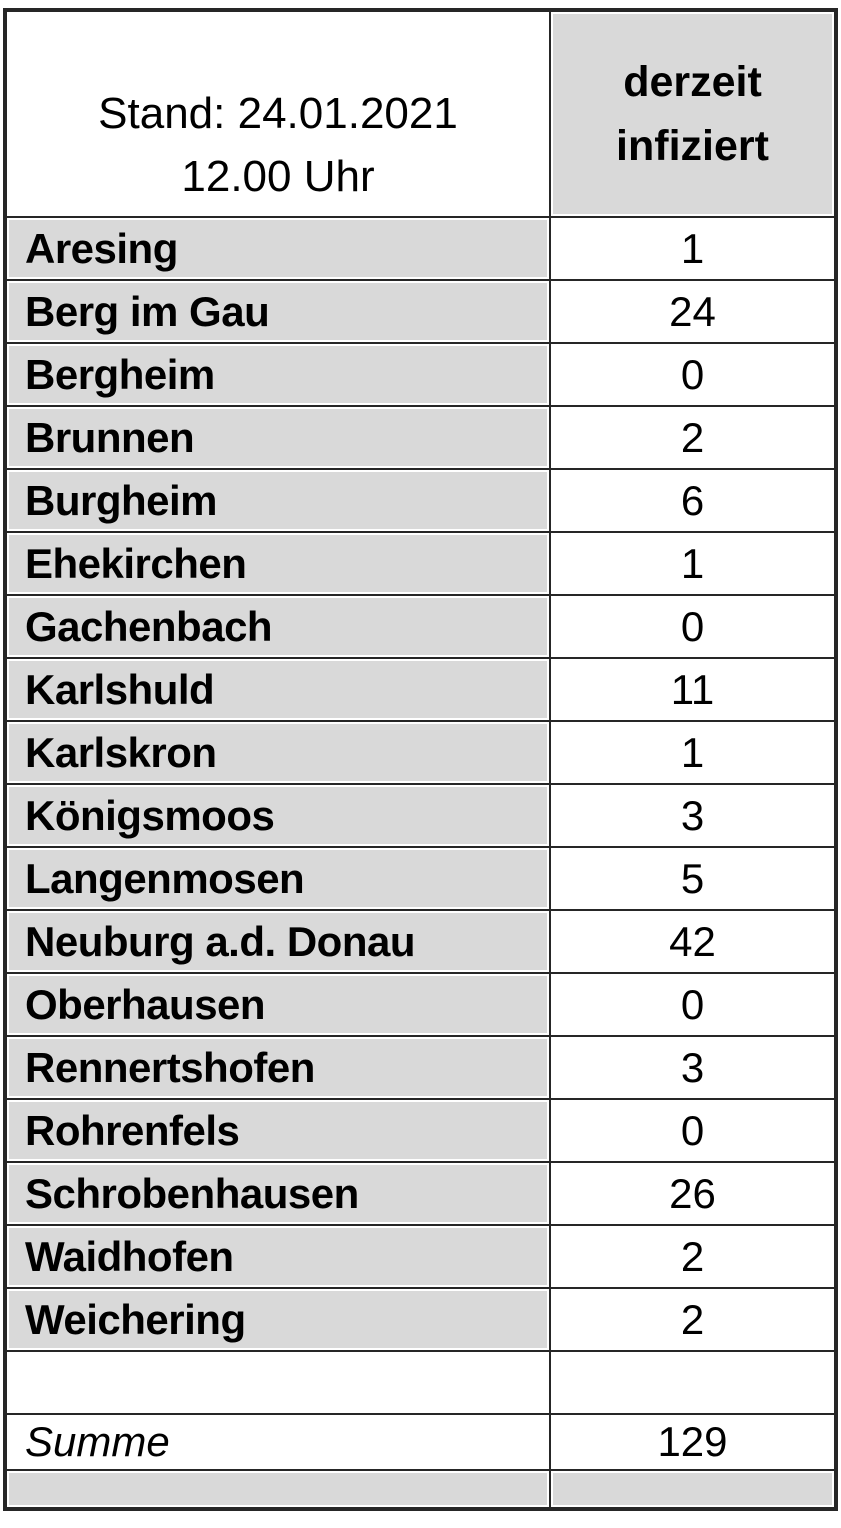 Image resolution: width=841 pixels, height=1528 pixels. I want to click on table-row: Aresing 1, so click(420, 248).